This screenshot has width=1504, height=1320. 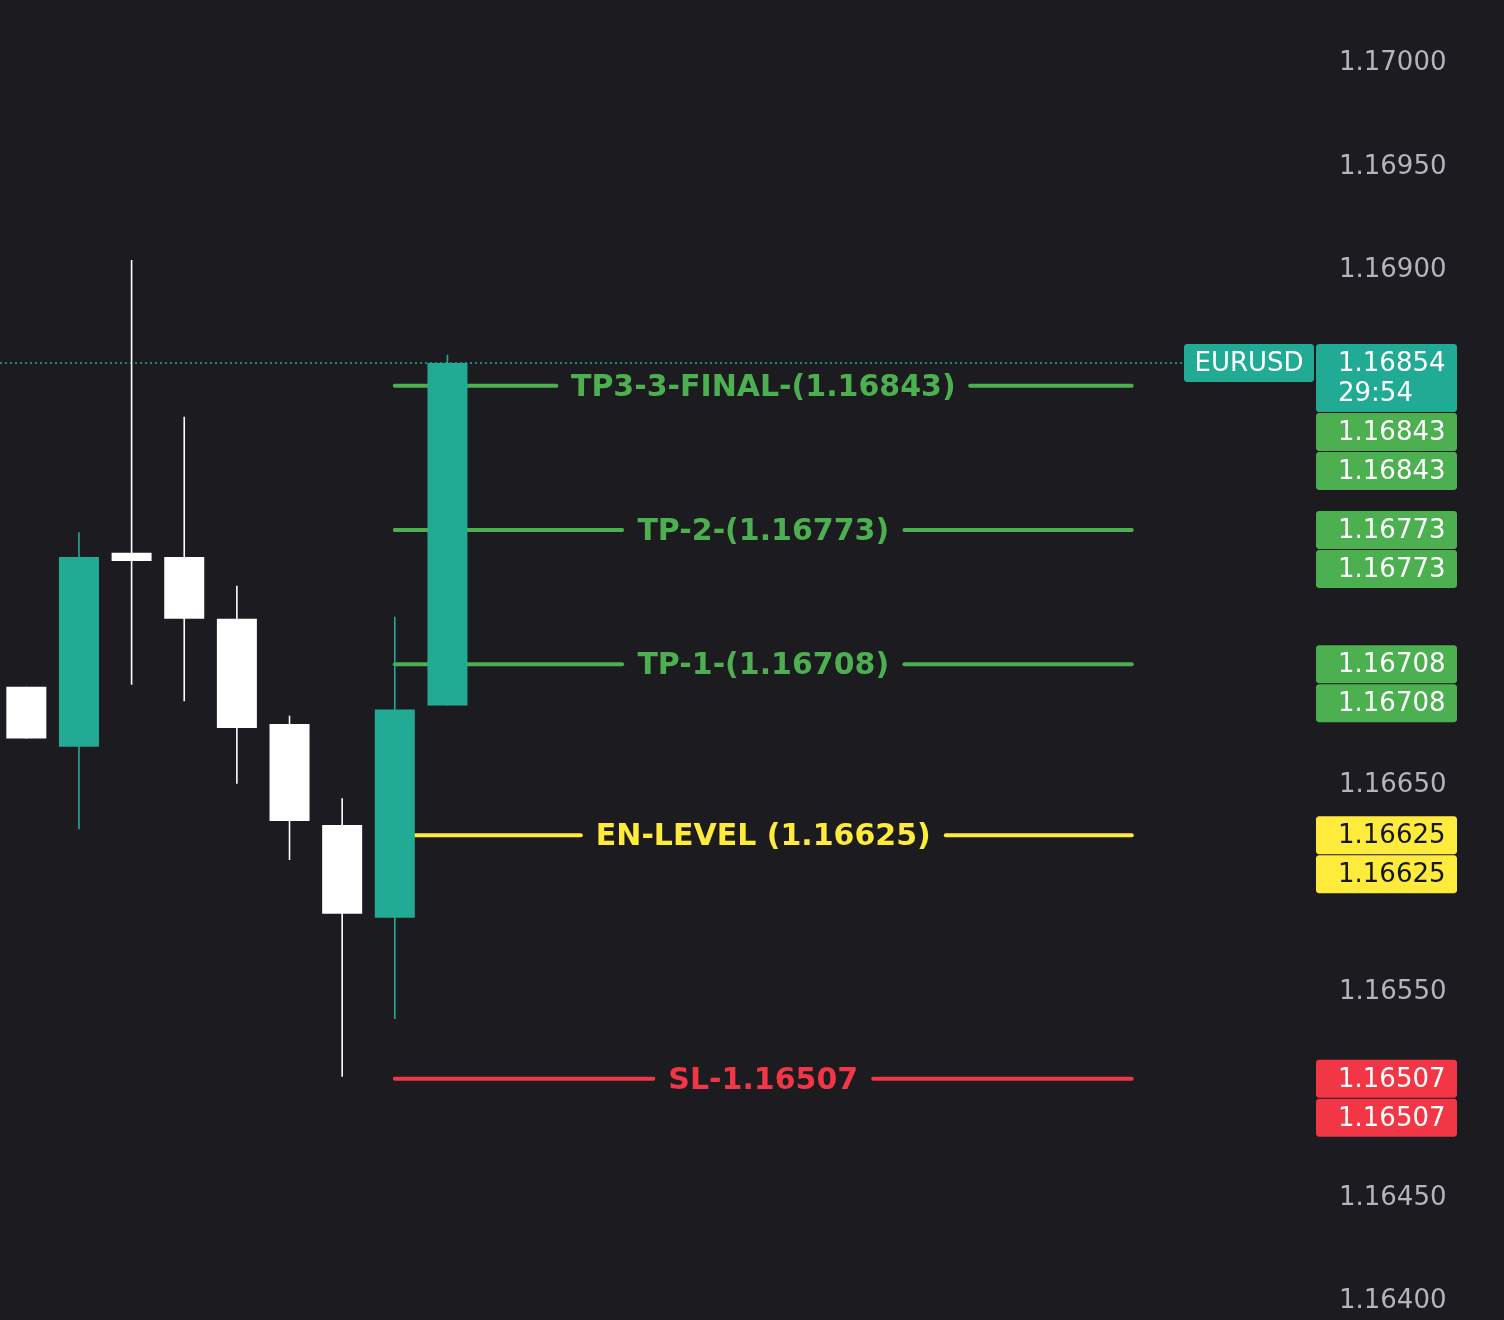 What do you see at coordinates (1392, 989) in the screenshot?
I see `y-tick-label: 1.16550` at bounding box center [1392, 989].